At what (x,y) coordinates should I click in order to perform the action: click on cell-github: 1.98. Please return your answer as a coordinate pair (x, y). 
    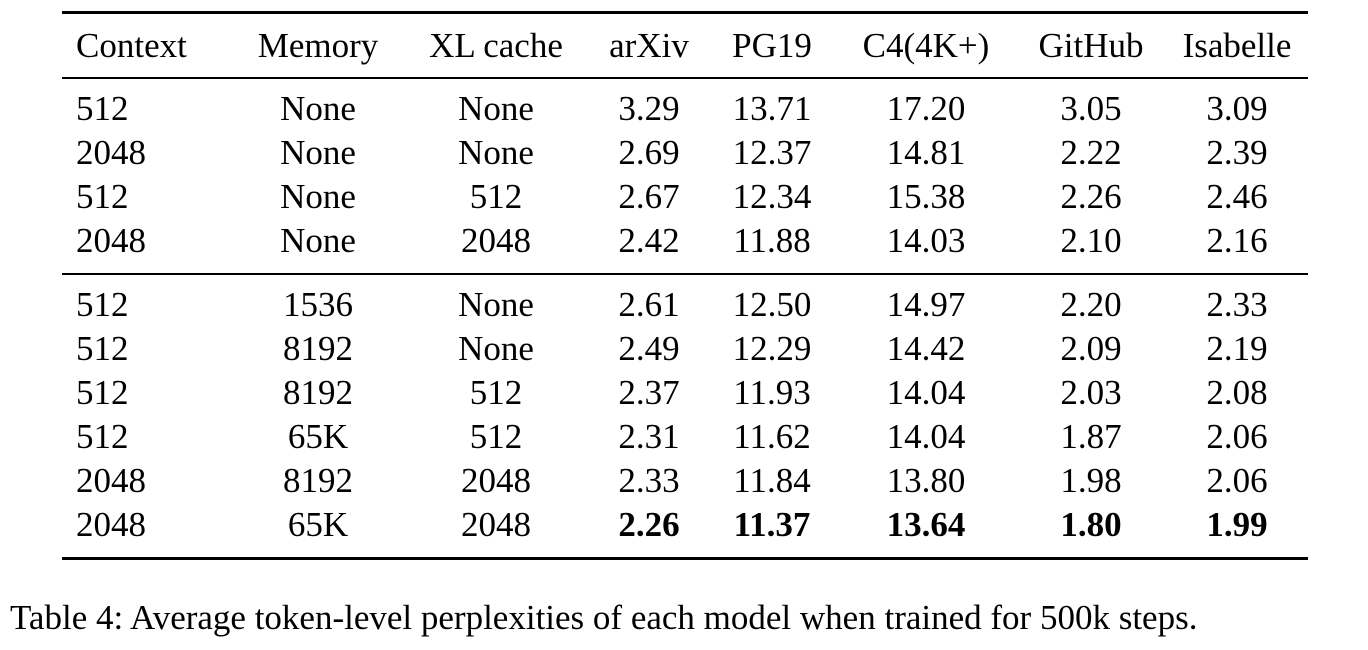
    Looking at the image, I should click on (1091, 480).